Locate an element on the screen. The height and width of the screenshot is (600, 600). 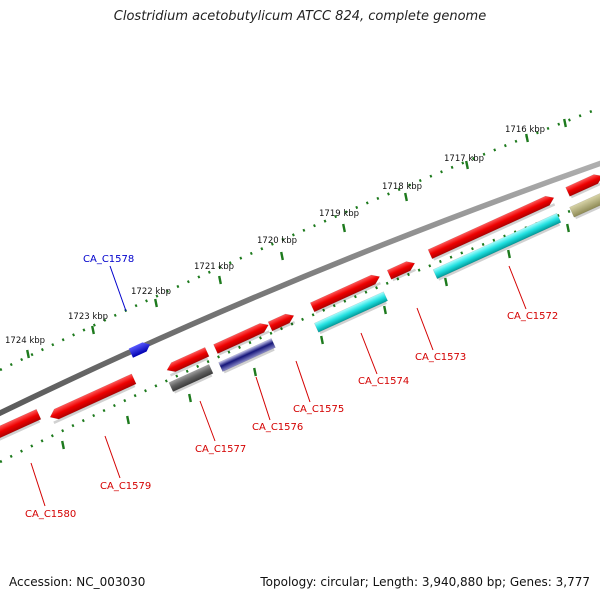
gene-bar-edge-olive is located at coordinates (584, 205).